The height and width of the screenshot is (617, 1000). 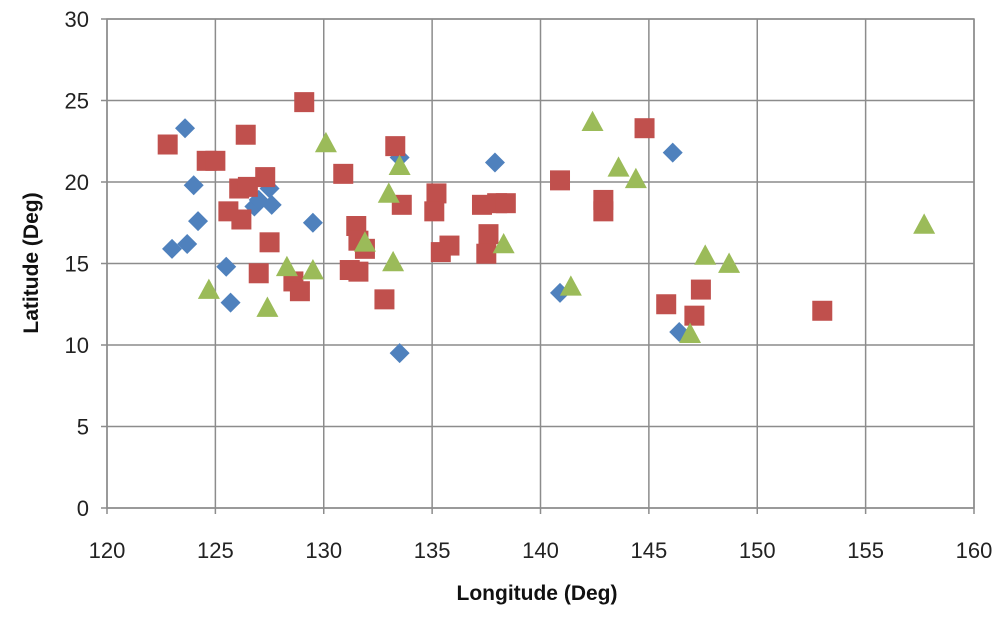 What do you see at coordinates (215, 550) in the screenshot?
I see `x-tick-label: 125` at bounding box center [215, 550].